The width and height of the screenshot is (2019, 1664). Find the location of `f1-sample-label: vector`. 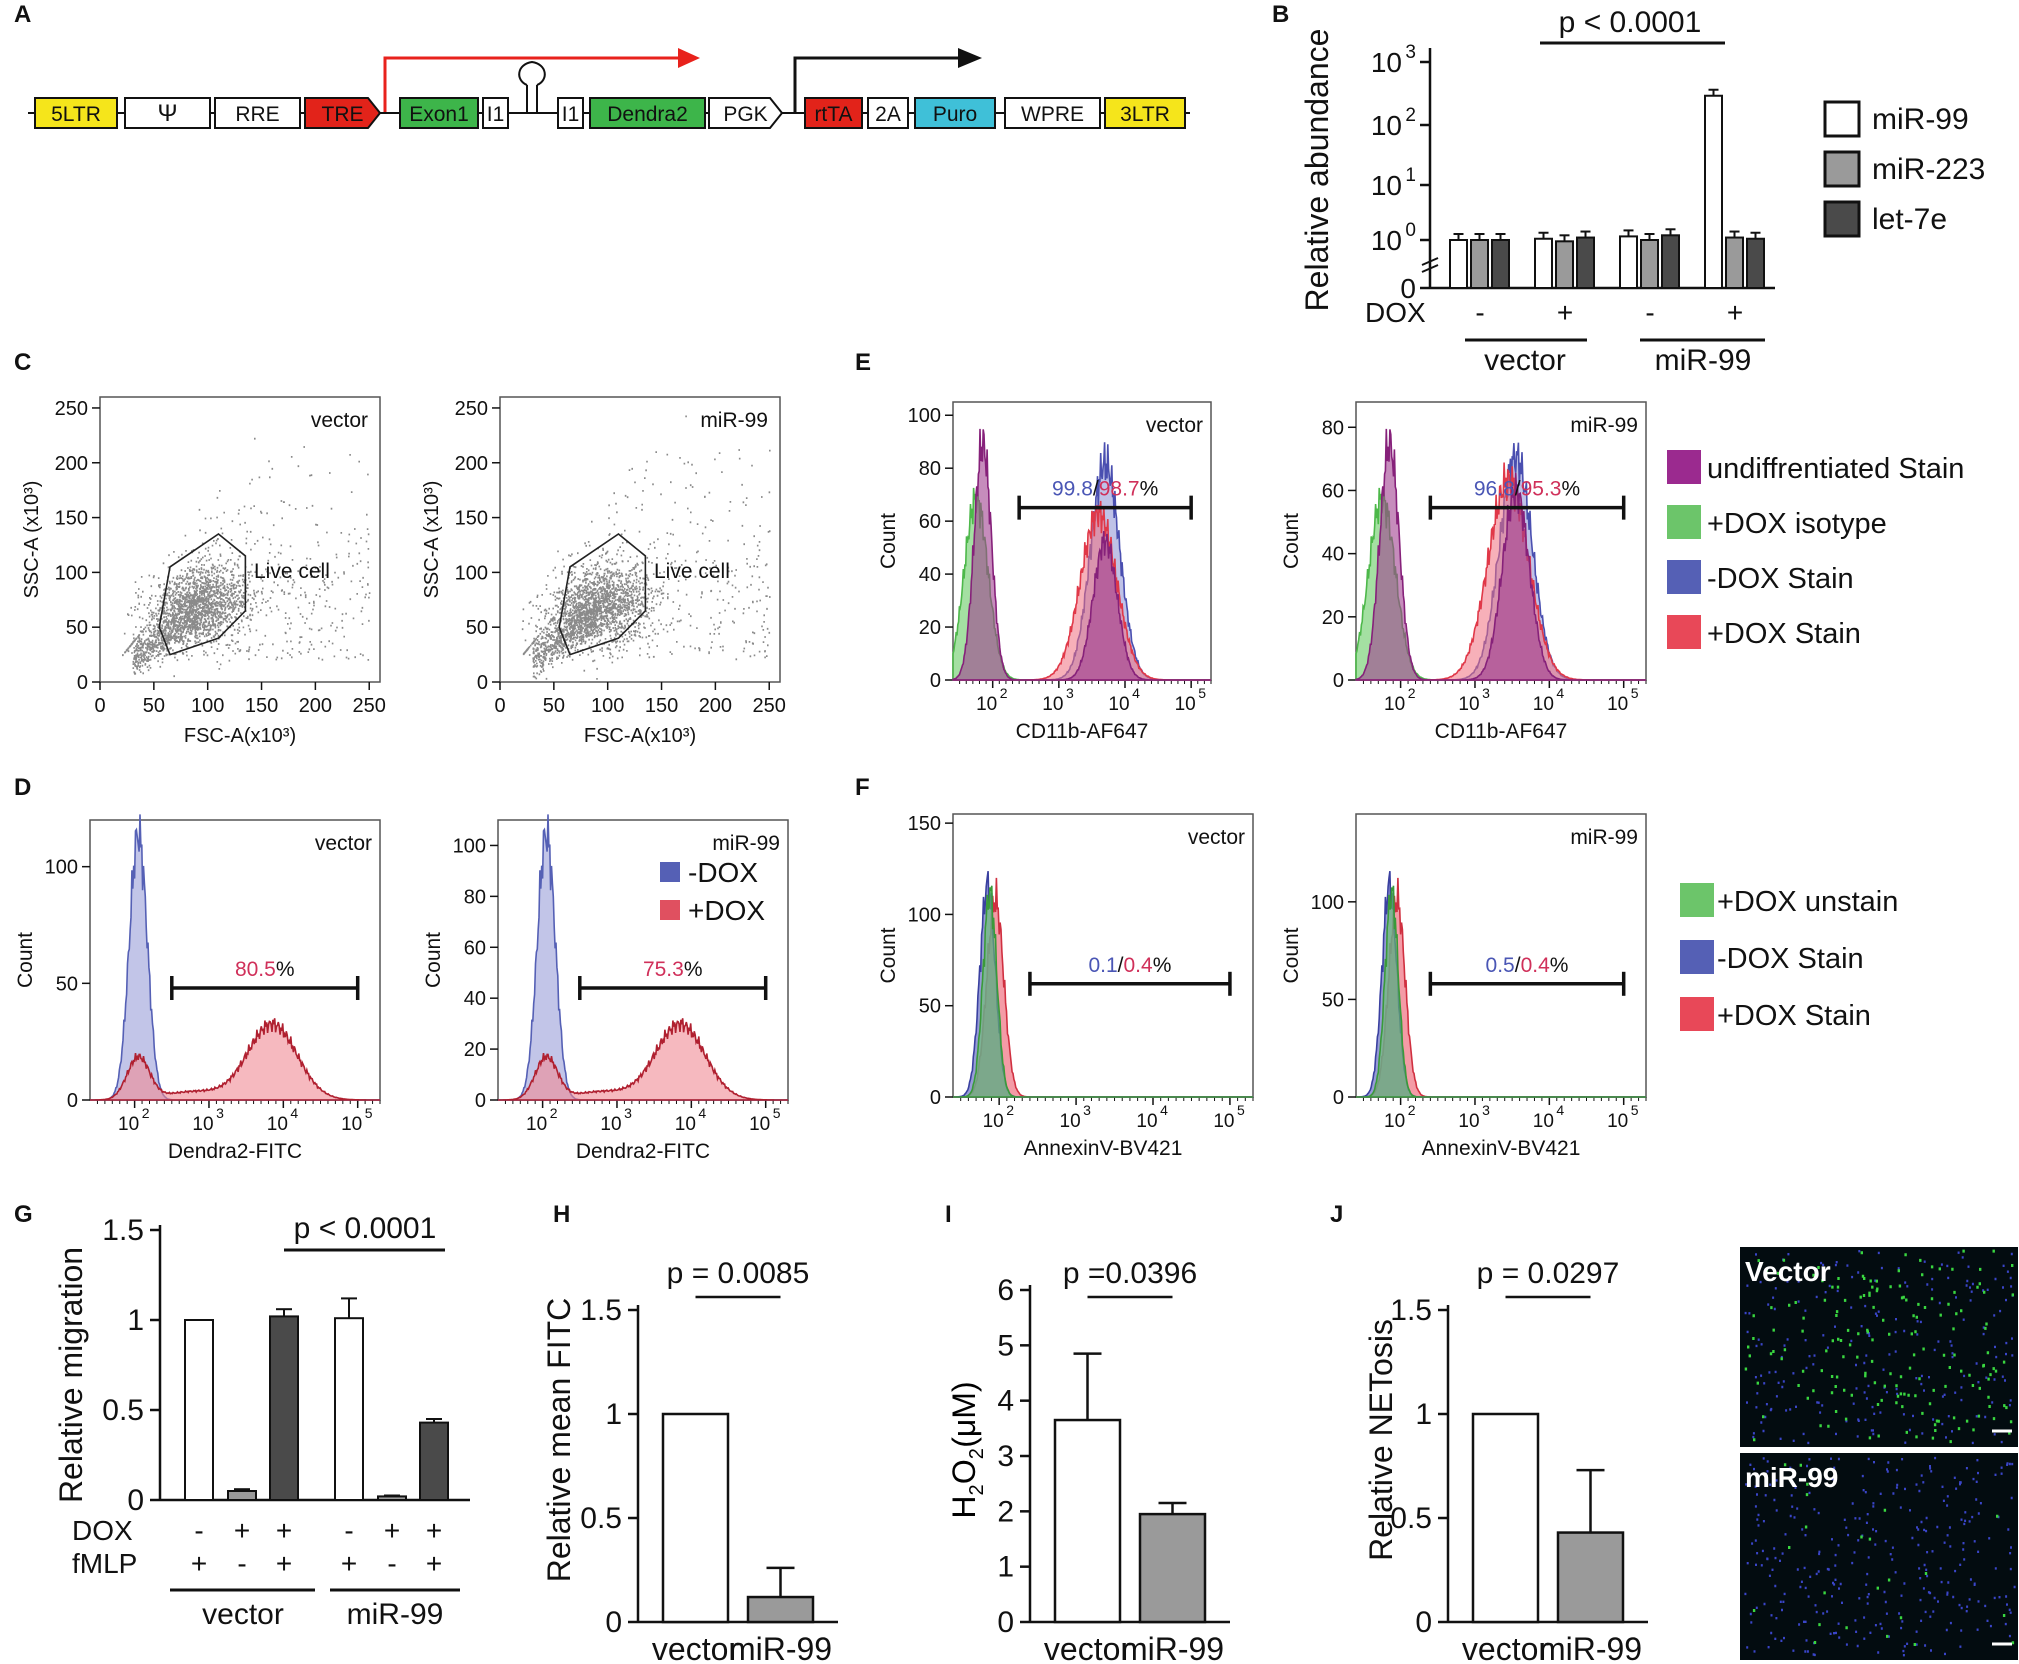

f1-sample-label: vector is located at coordinates (1216, 837).